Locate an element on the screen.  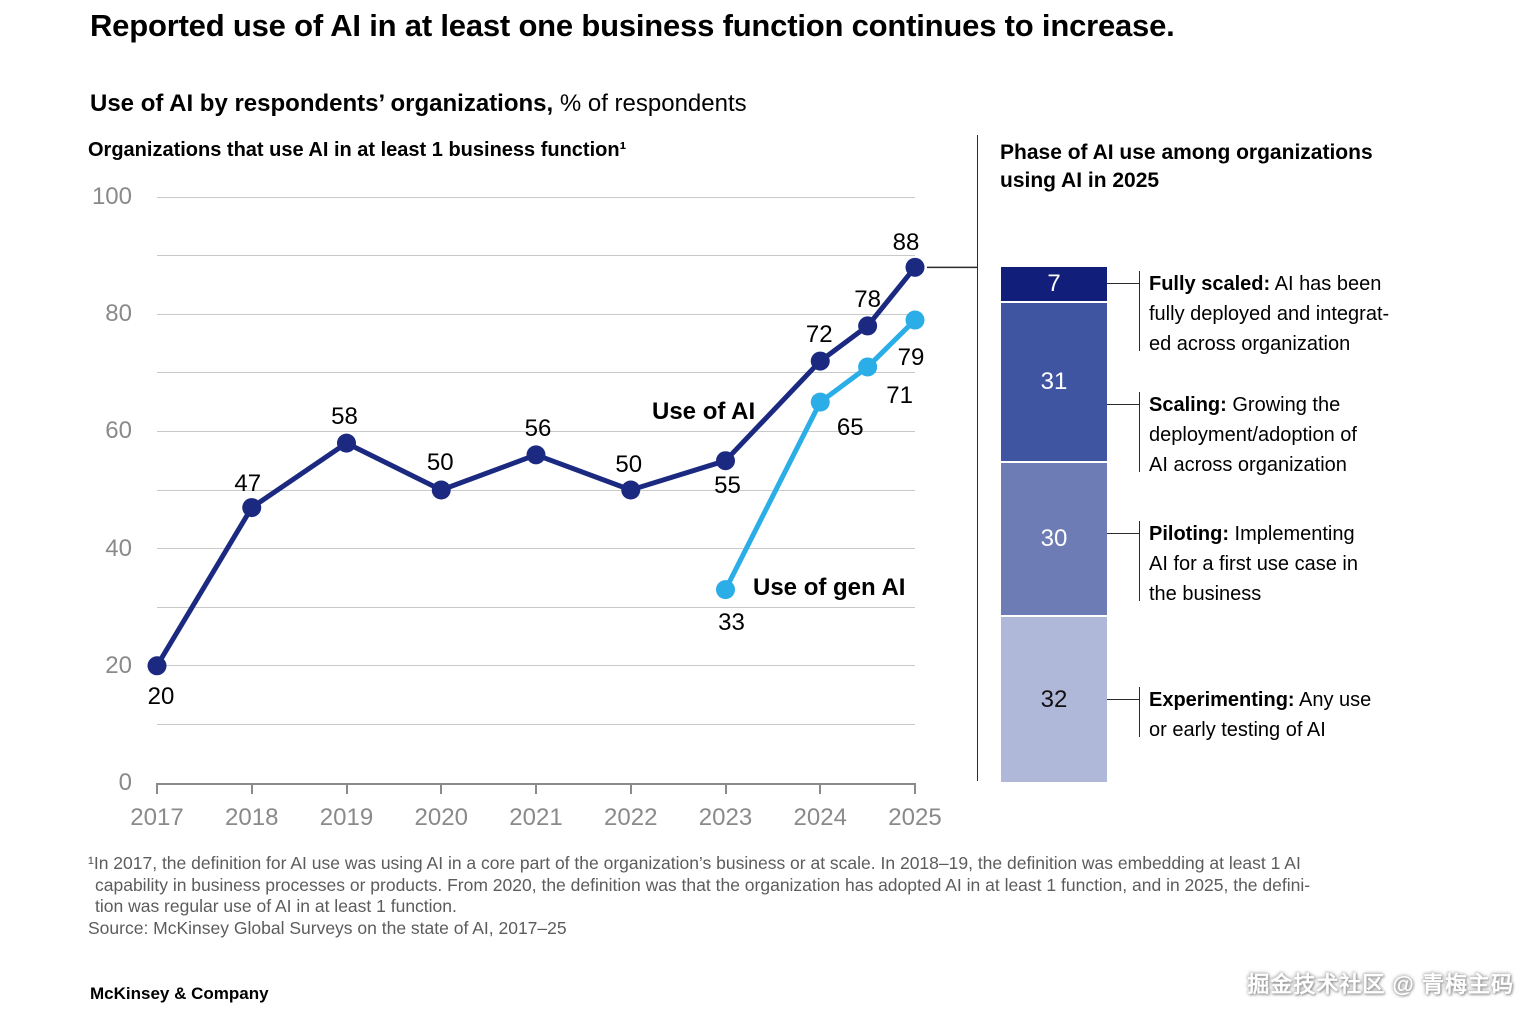
data-label: 55 is located at coordinates (727, 485).